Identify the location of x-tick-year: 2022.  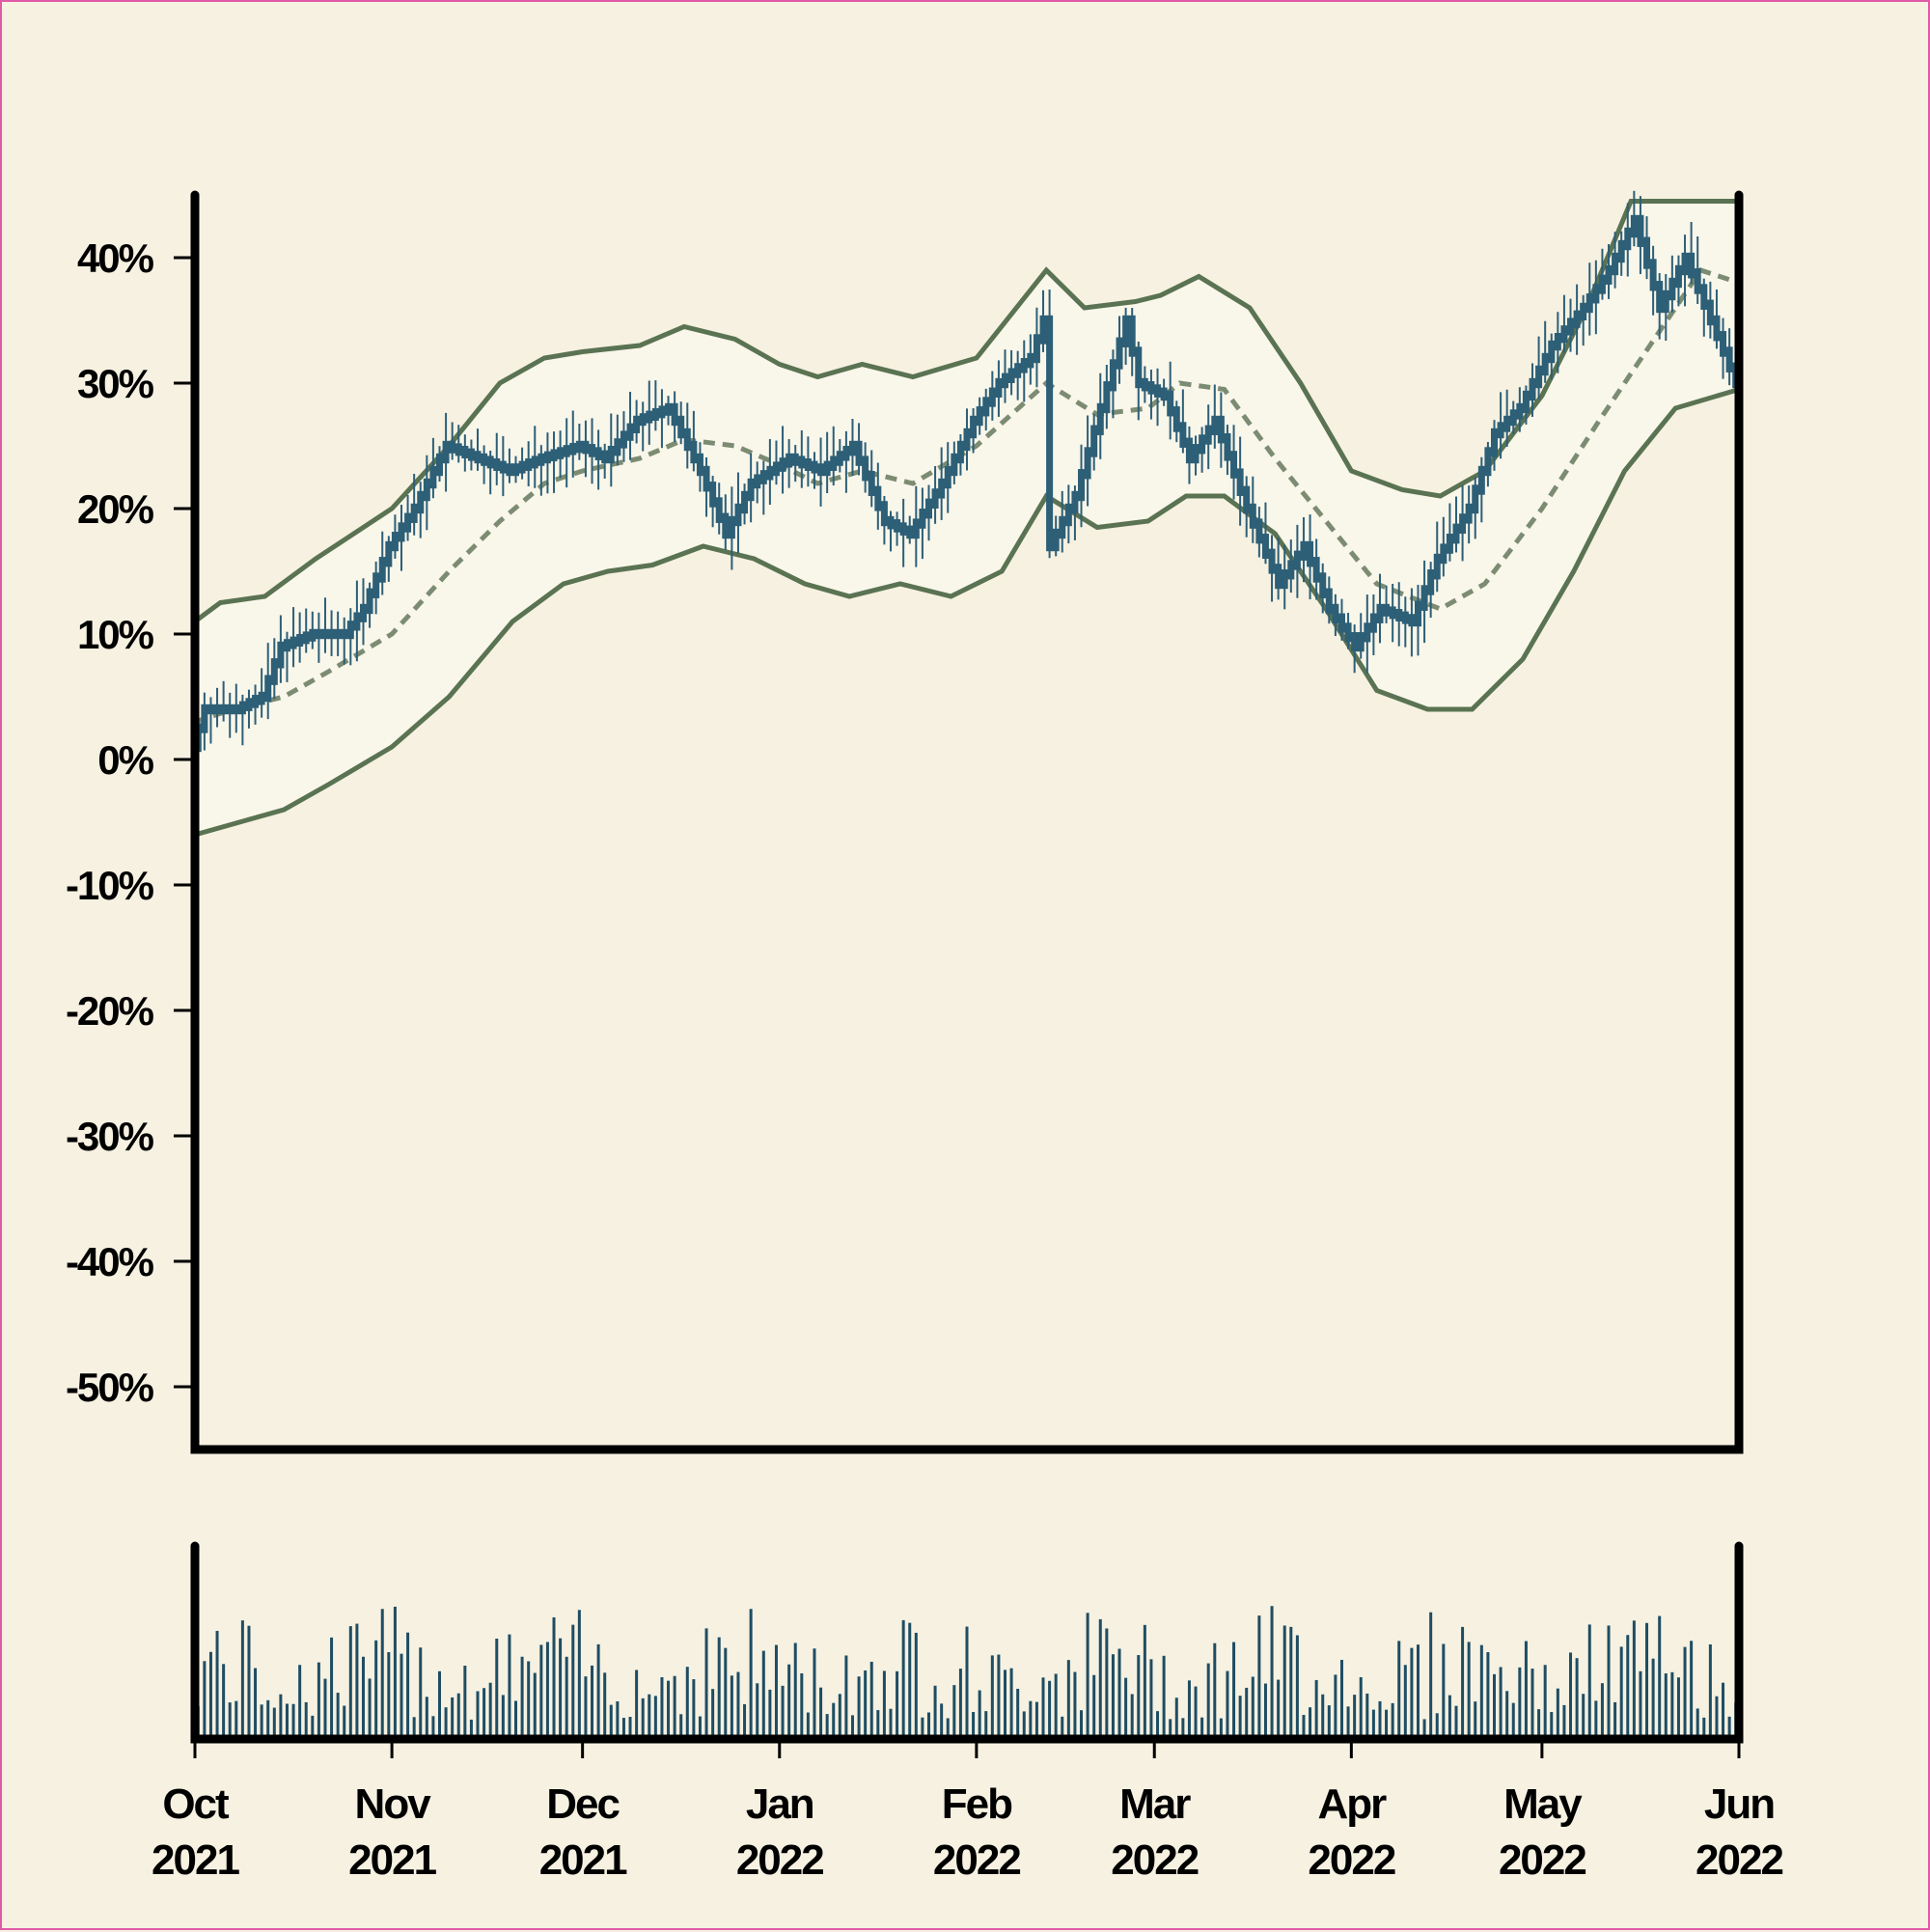
(1154, 1860).